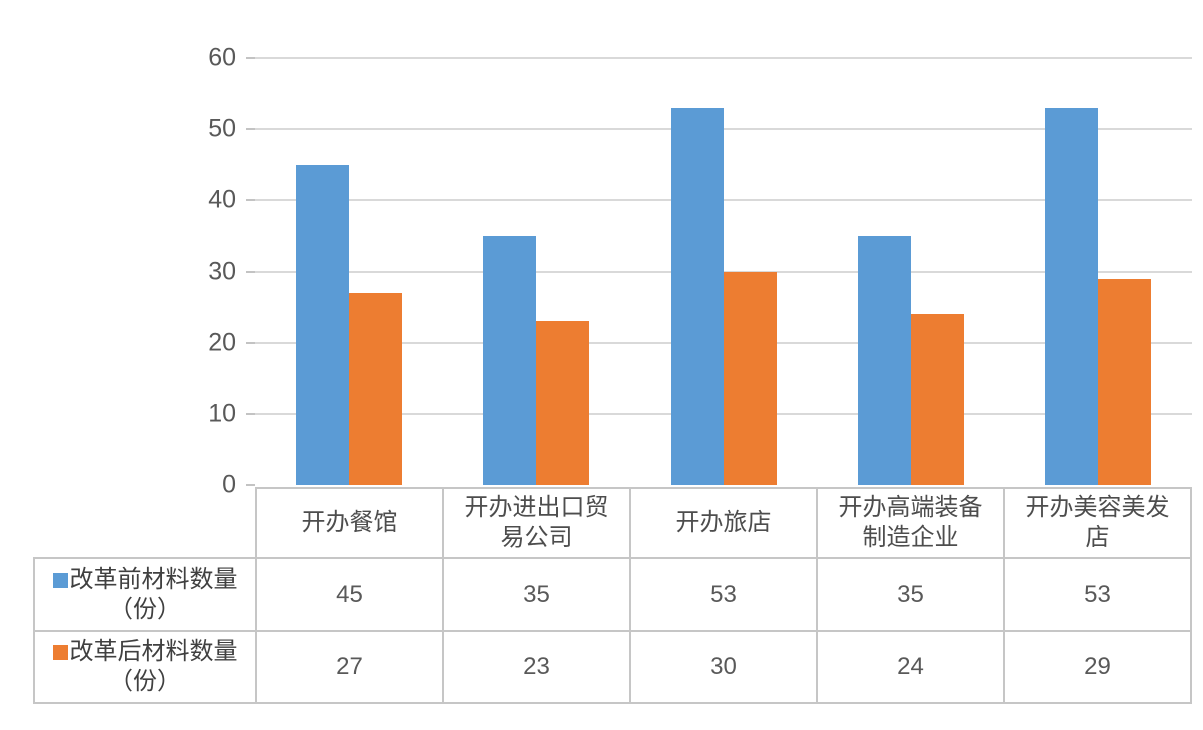 The width and height of the screenshot is (1203, 730). I want to click on table-corner-cell, so click(145, 523).